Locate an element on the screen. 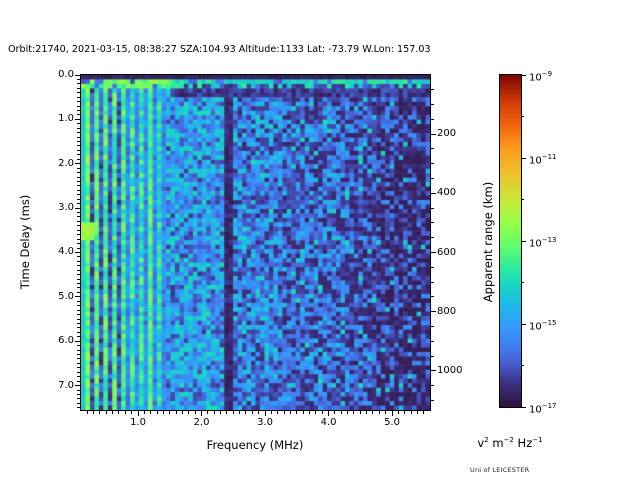 The height and width of the screenshot is (480, 640). y-tick-label: 4.0 is located at coordinates (66, 252).